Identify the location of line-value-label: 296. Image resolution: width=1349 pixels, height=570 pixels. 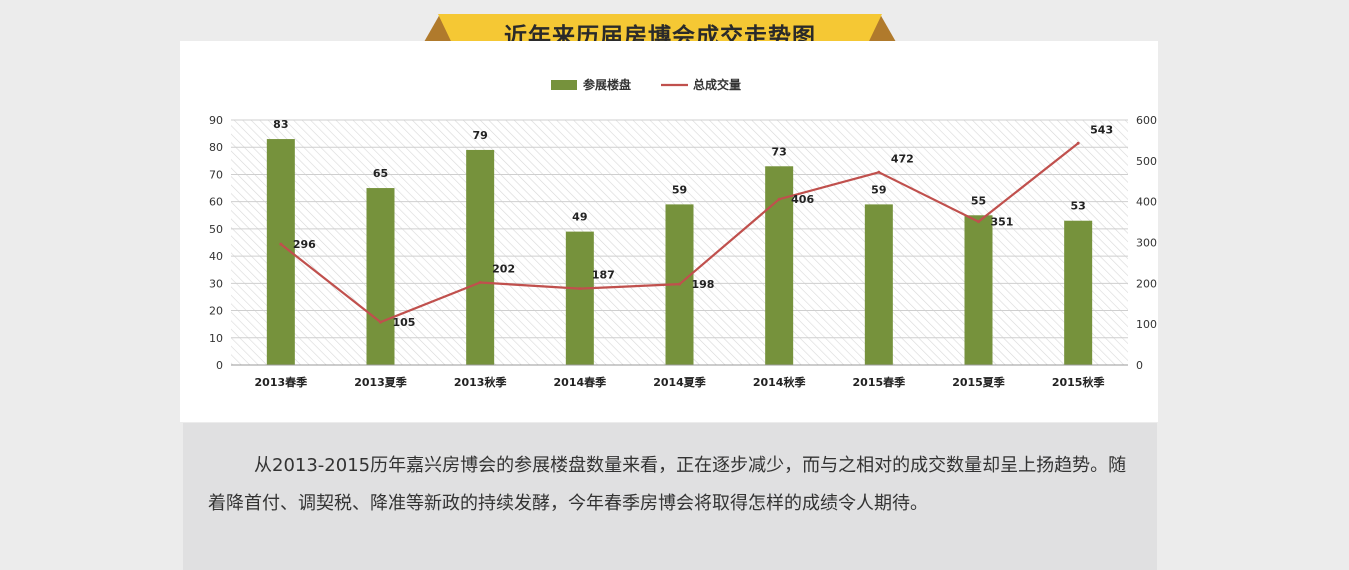
(304, 244).